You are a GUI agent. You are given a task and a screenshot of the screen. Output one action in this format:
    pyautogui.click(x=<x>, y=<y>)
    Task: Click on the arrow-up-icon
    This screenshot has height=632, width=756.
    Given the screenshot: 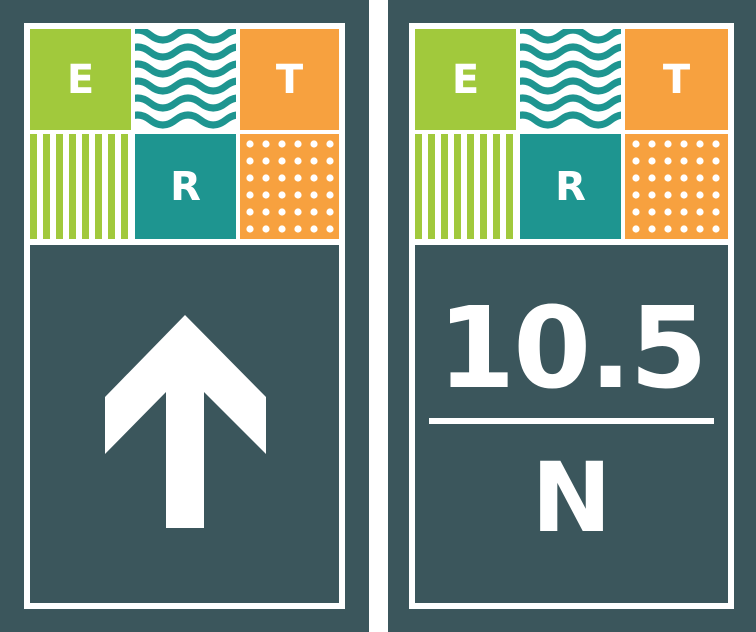 What is the action you would take?
    pyautogui.click(x=185, y=421)
    